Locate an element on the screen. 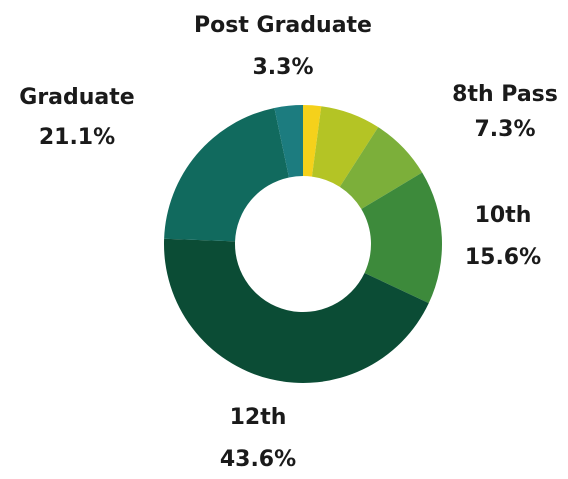 The image size is (568, 479). category-label: 12th is located at coordinates (258, 417).